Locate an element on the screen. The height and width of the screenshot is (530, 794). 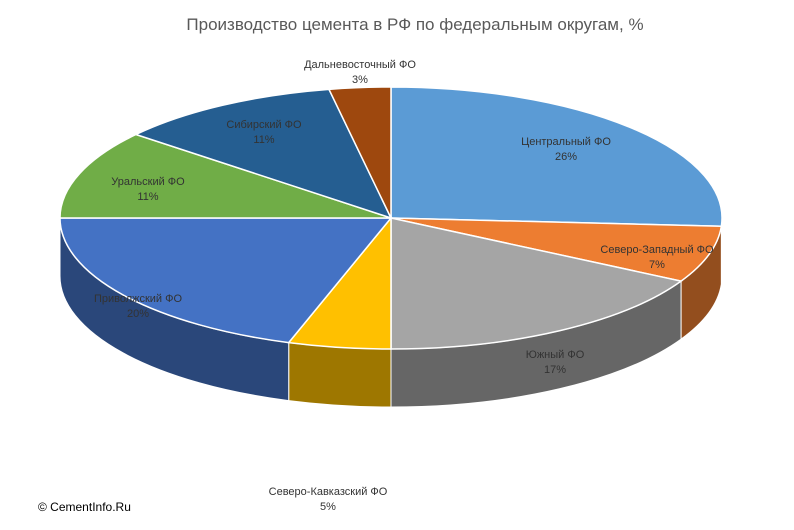
slice-value-label: 20% is located at coordinates (138, 314).